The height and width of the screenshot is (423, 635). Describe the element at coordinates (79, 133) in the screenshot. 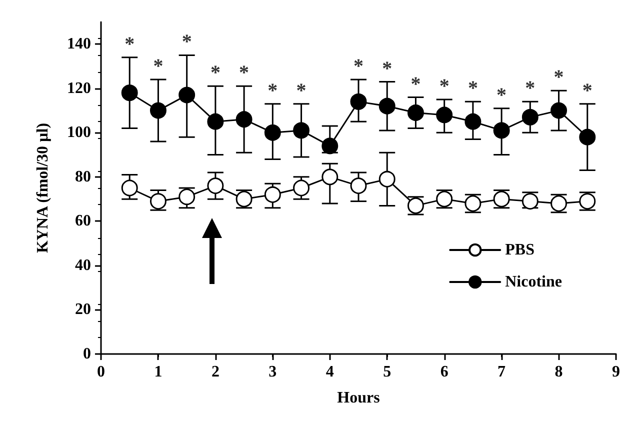

I see `y-tick-label: 100` at that location.